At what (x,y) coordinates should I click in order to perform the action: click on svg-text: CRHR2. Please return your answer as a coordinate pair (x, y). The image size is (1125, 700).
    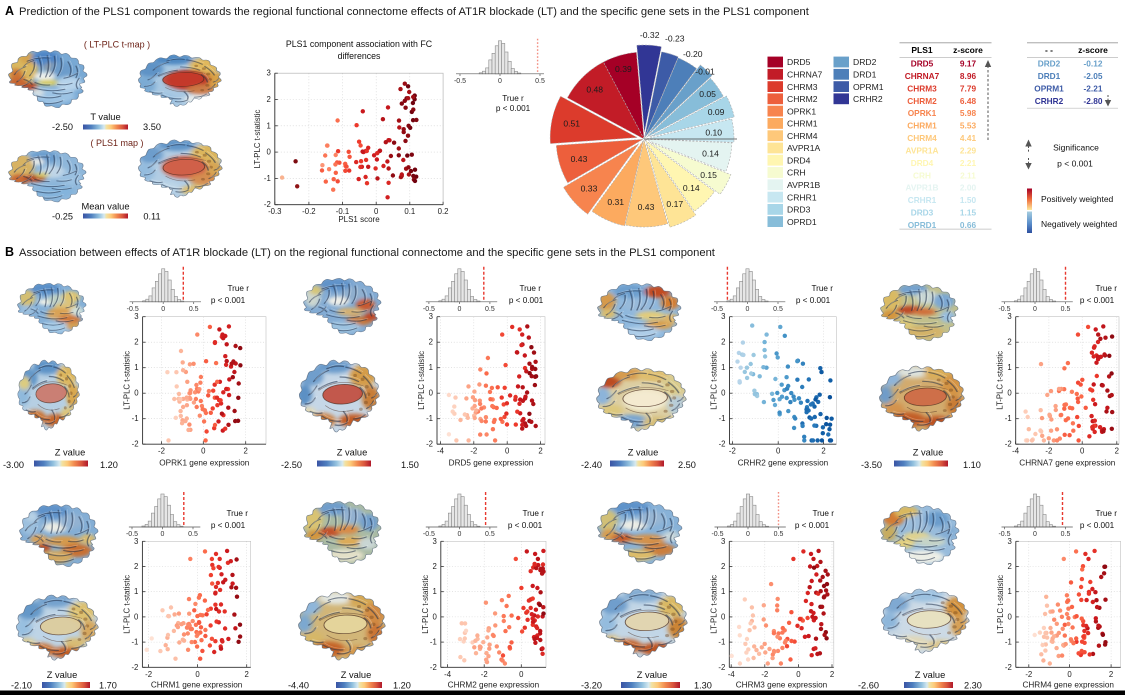
    Looking at the image, I should click on (868, 99).